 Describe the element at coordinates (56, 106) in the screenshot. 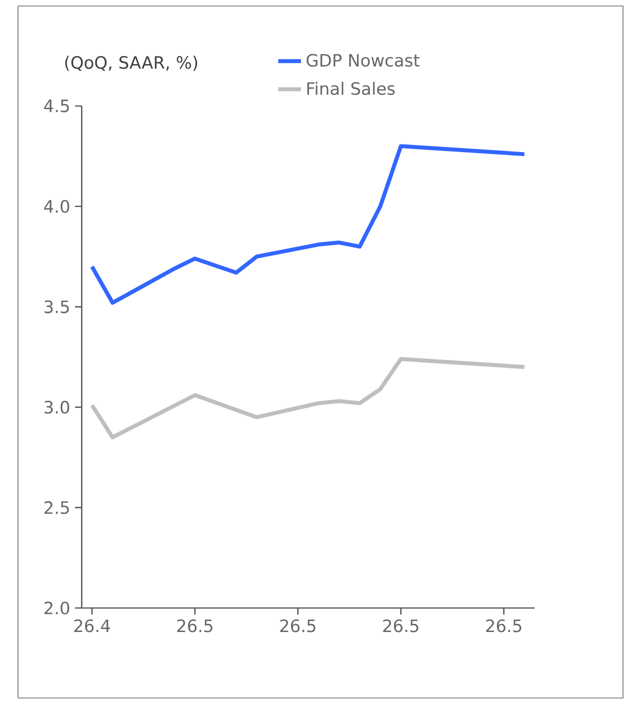

I see `y-tick-label: 4.5` at that location.